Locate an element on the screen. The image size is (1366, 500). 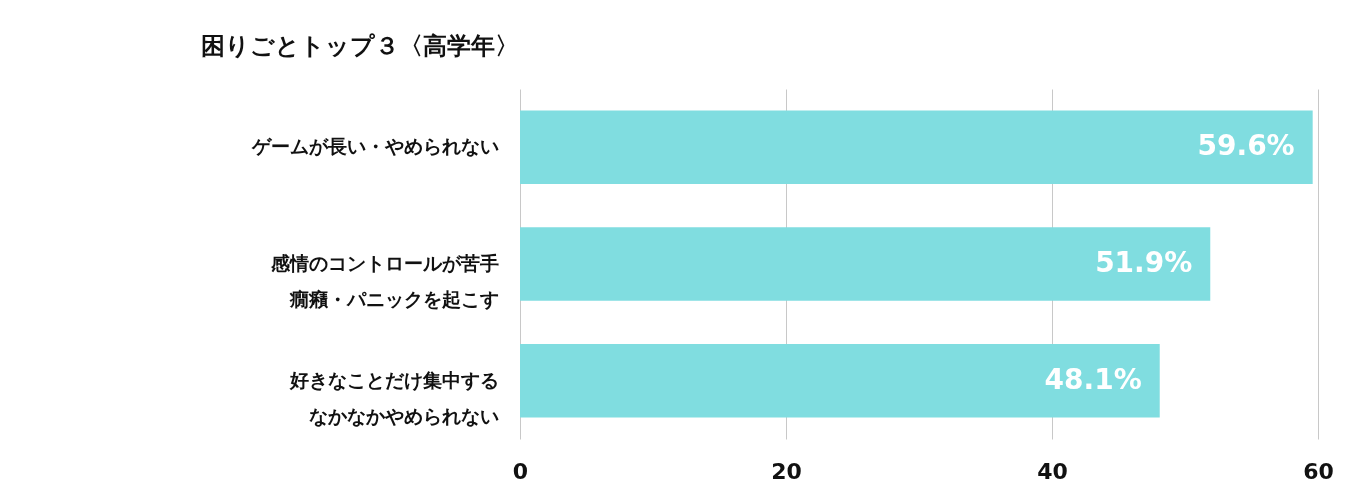
x-tick-label: 60 is located at coordinates (1318, 471).